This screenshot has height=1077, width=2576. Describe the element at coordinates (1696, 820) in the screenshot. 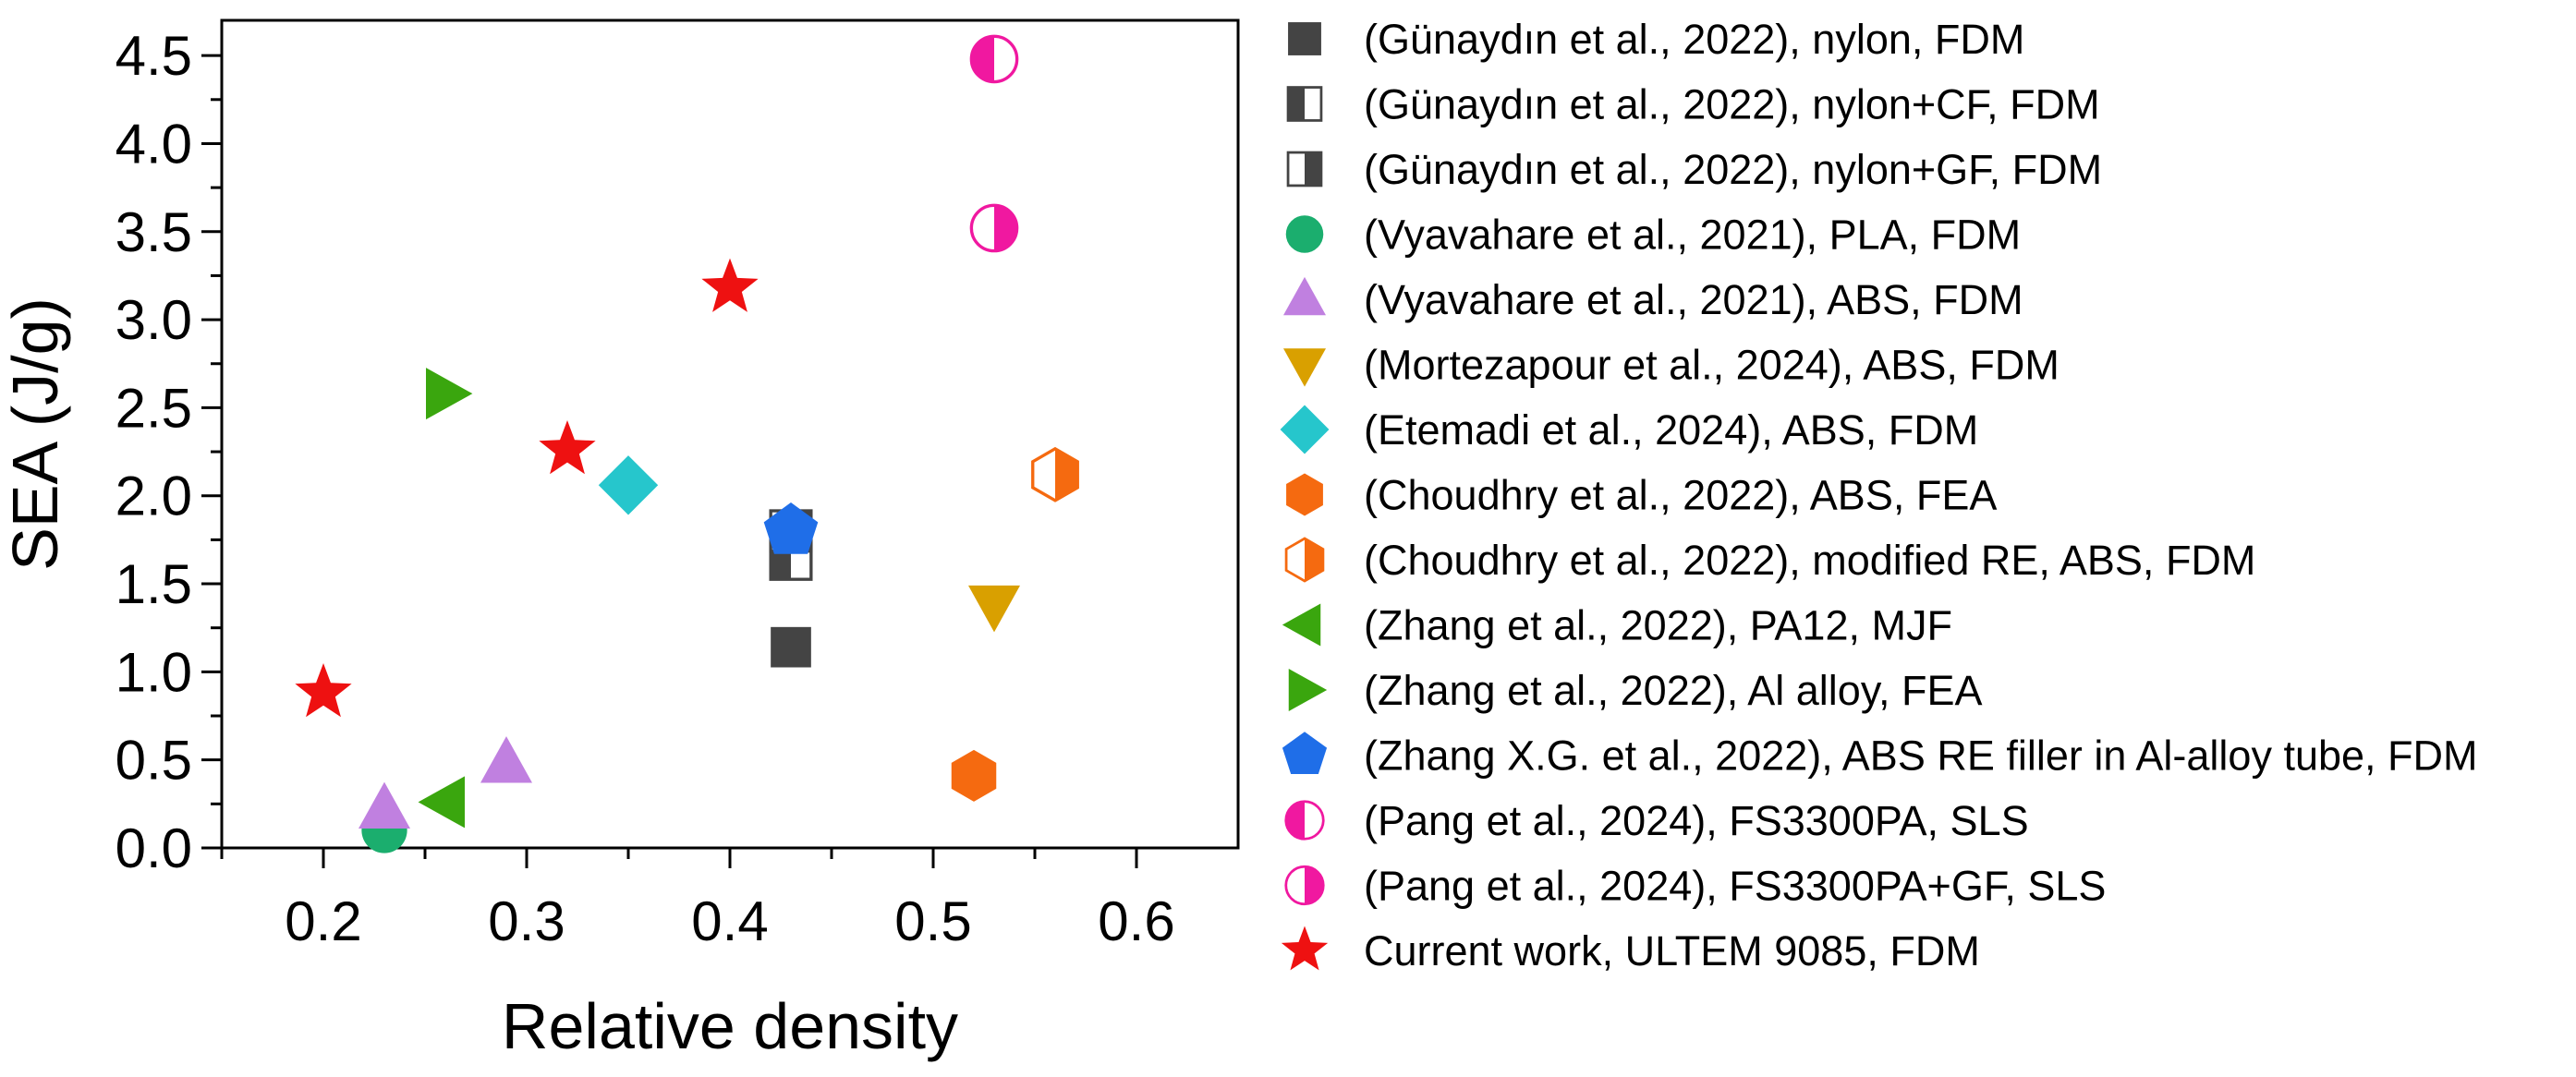

I see `legend-label: (Pang et al., 2024), FS3300PA, SLS` at that location.